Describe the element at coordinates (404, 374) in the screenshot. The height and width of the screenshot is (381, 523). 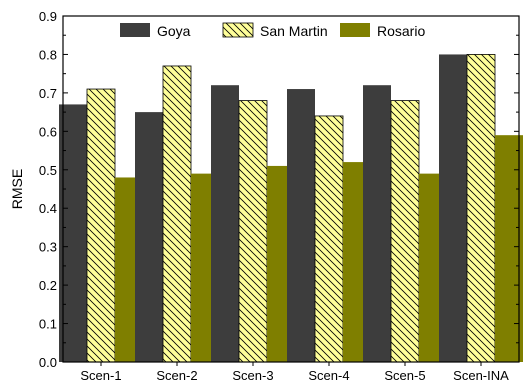
I see `x-tick-label: Scen-5` at that location.